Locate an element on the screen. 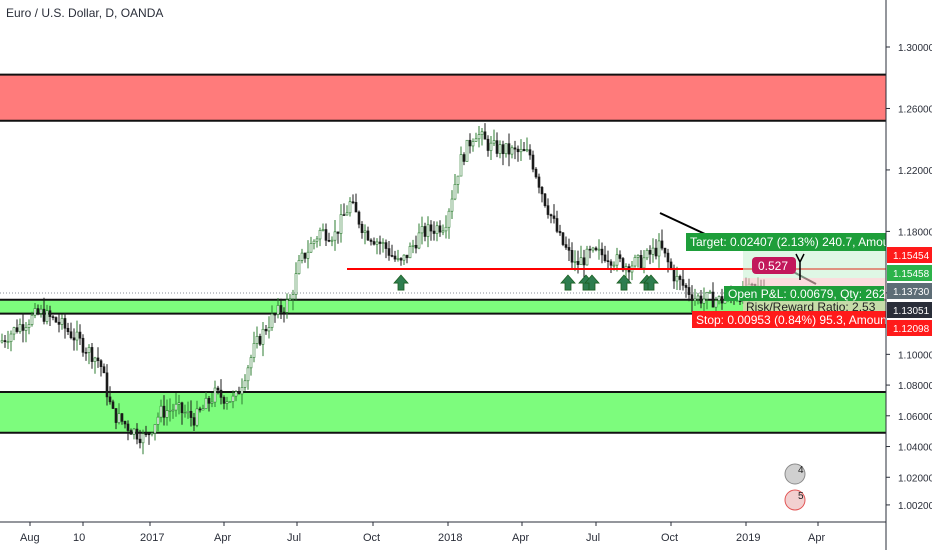 This screenshot has width=932, height=550. entry-arrow-icon is located at coordinates (800, 266).